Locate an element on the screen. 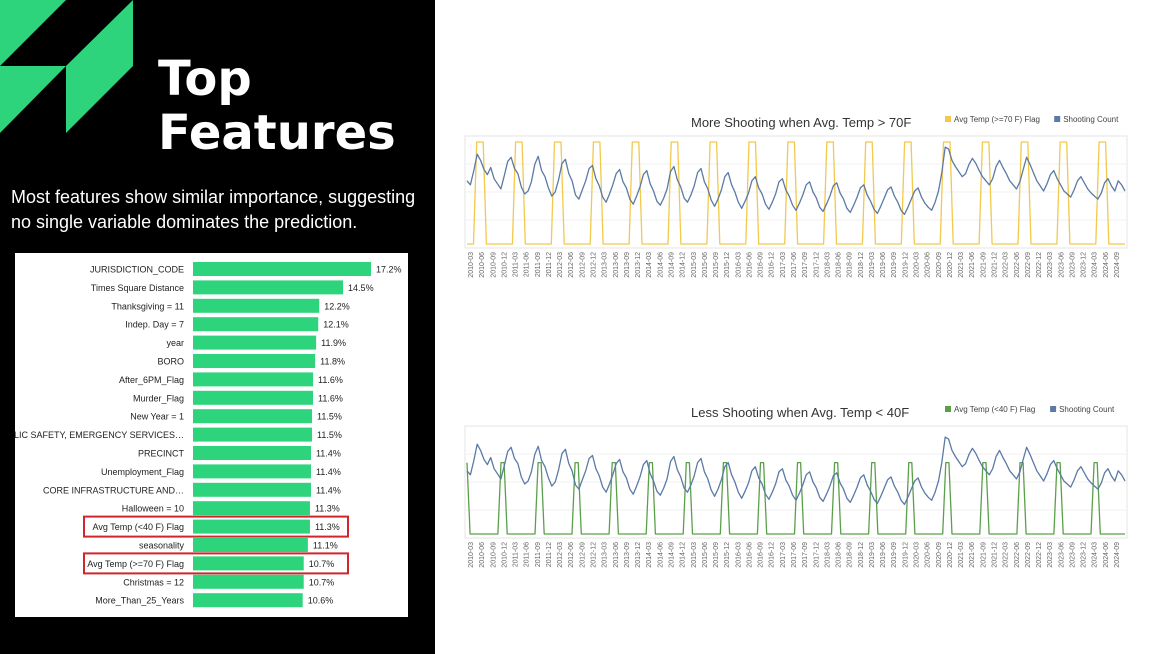 The width and height of the screenshot is (1170, 654). x-tick-label: 2024-09 is located at coordinates (1117, 555).